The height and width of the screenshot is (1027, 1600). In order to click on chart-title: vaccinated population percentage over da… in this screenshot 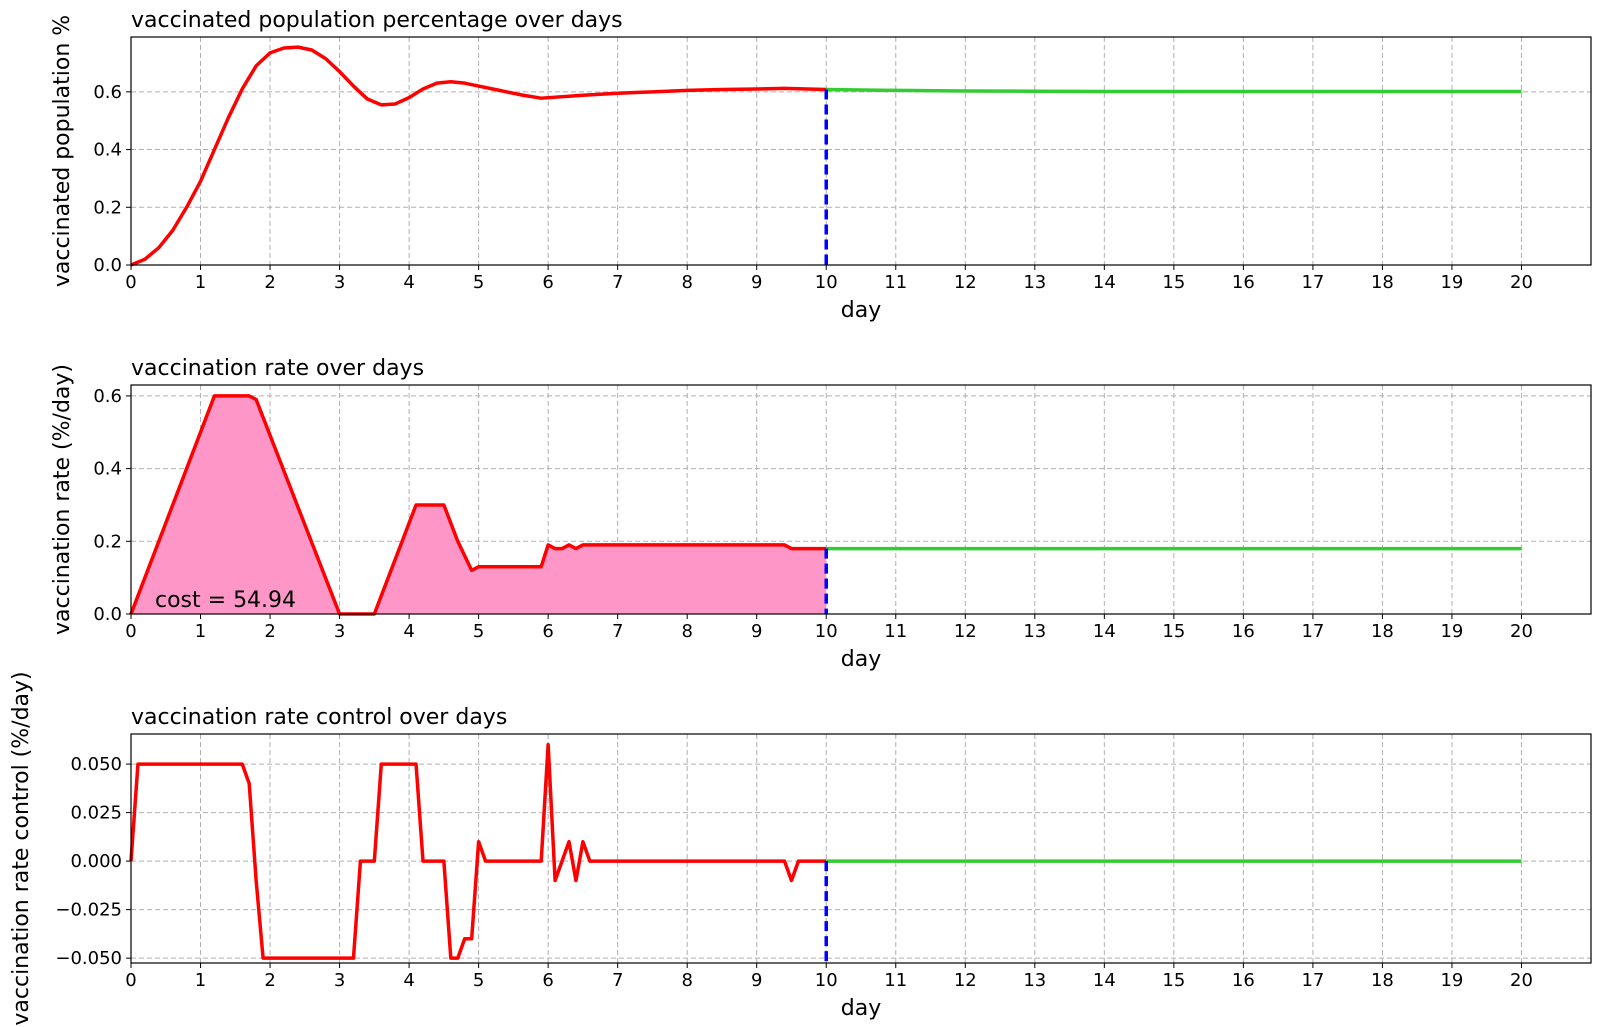, I will do `click(377, 20)`.